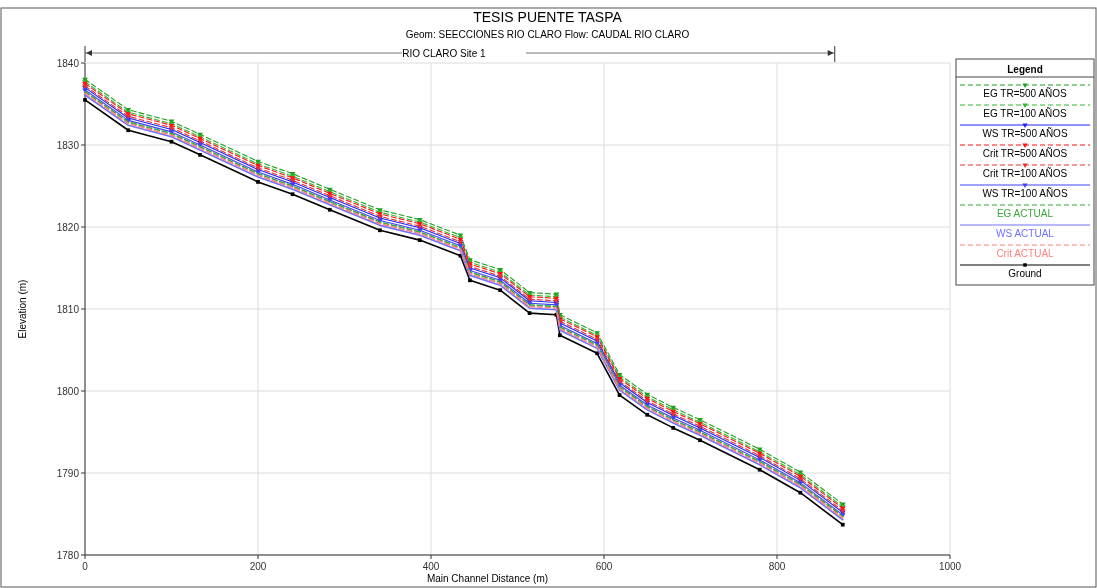 Image resolution: width=1097 pixels, height=588 pixels. What do you see at coordinates (68, 227) in the screenshot?
I see `y-tick-label: 1820` at bounding box center [68, 227].